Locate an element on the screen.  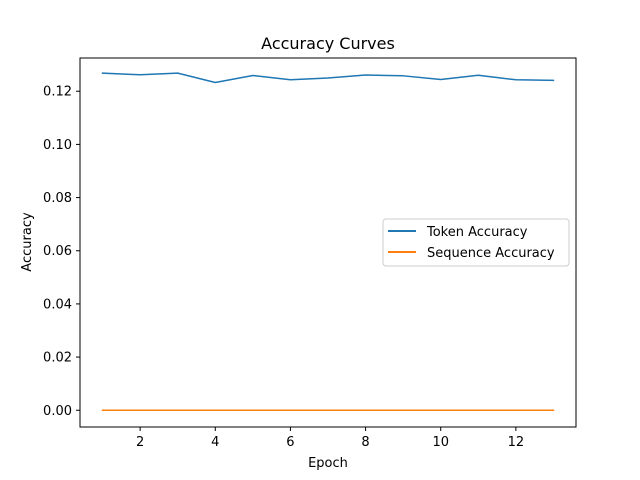
x-tick-label: 10 is located at coordinates (440, 442).